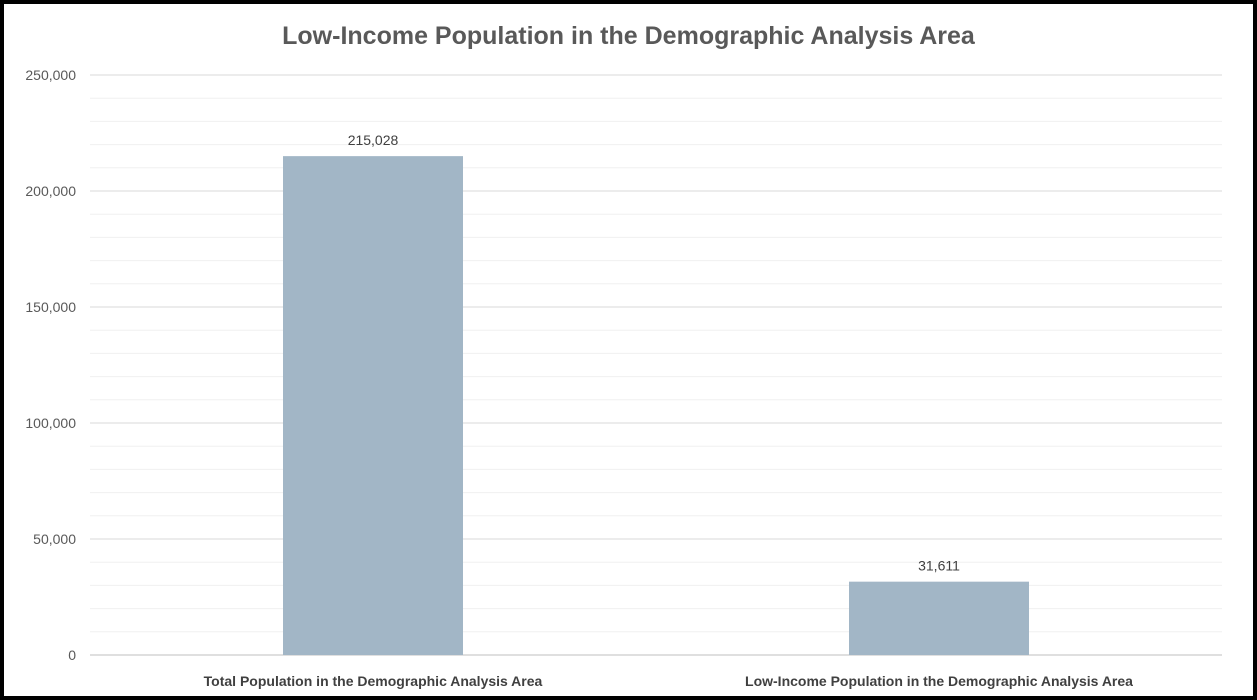  What do you see at coordinates (50, 365) in the screenshot?
I see `y-axis: 0 50,000 100,000 150,000 200,000 250,000` at bounding box center [50, 365].